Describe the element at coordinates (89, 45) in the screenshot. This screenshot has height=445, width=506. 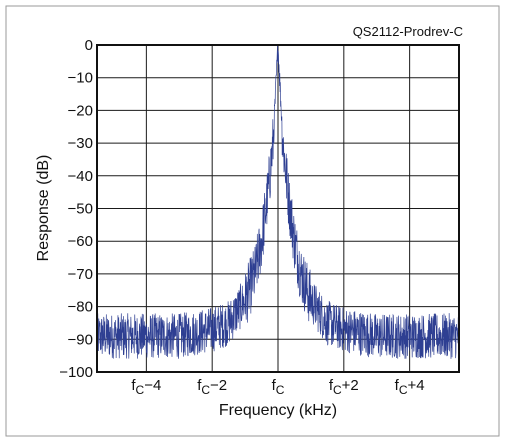
I see `y-tick-label: 0` at that location.